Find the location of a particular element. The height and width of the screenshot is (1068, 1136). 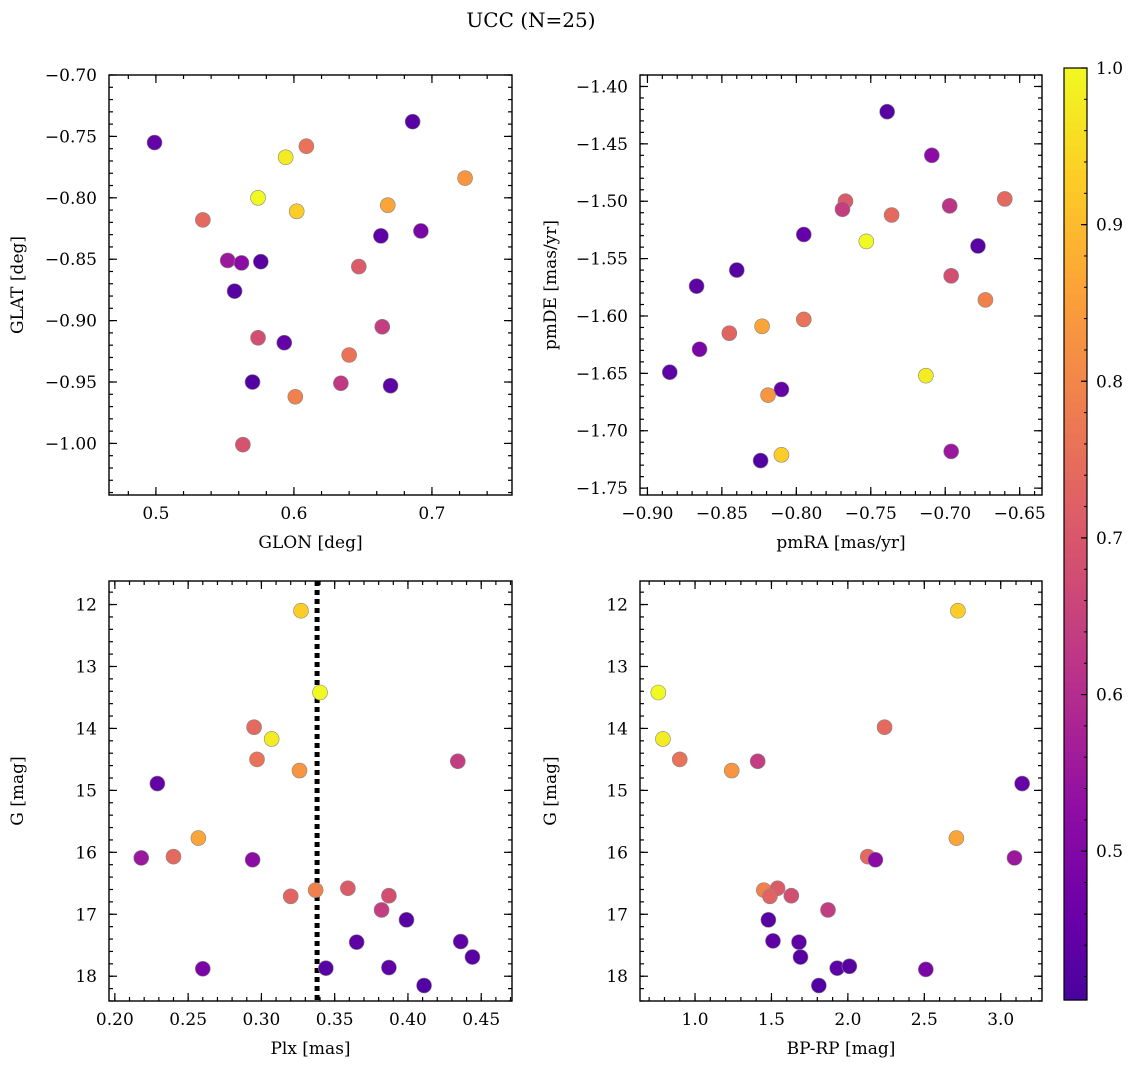

colorbar-frame is located at coordinates (1075, 534).